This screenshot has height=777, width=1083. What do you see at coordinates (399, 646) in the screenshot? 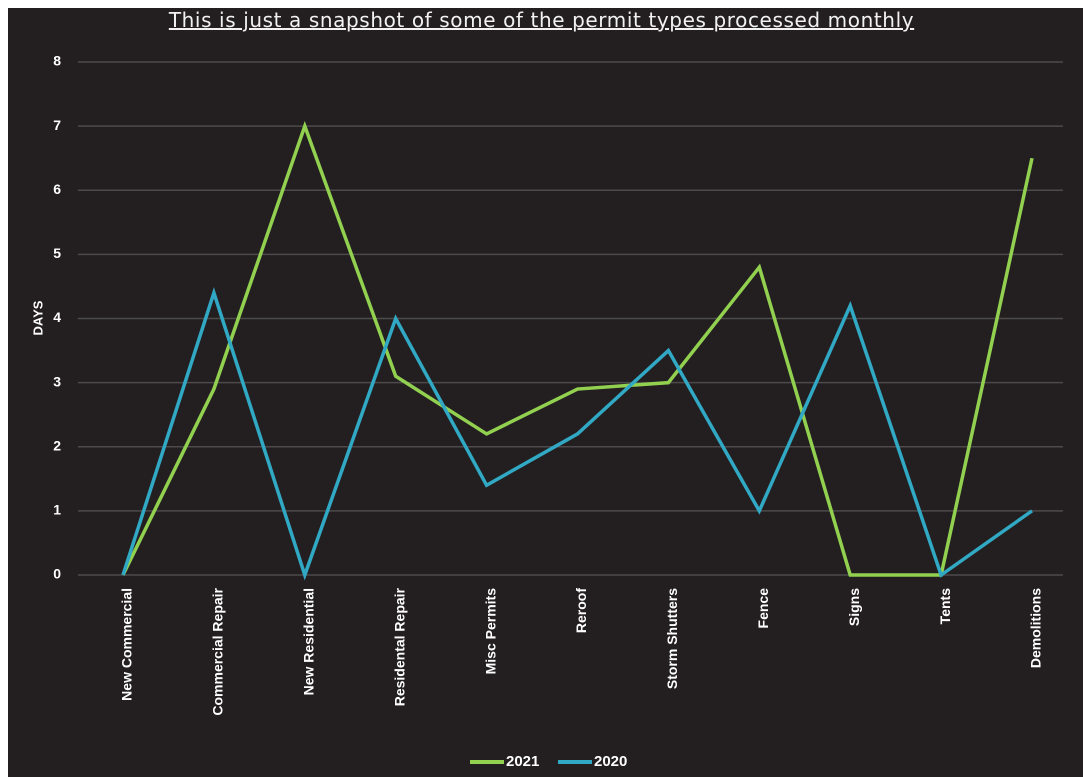
I see `x-category-label: Residental Repair` at bounding box center [399, 646].